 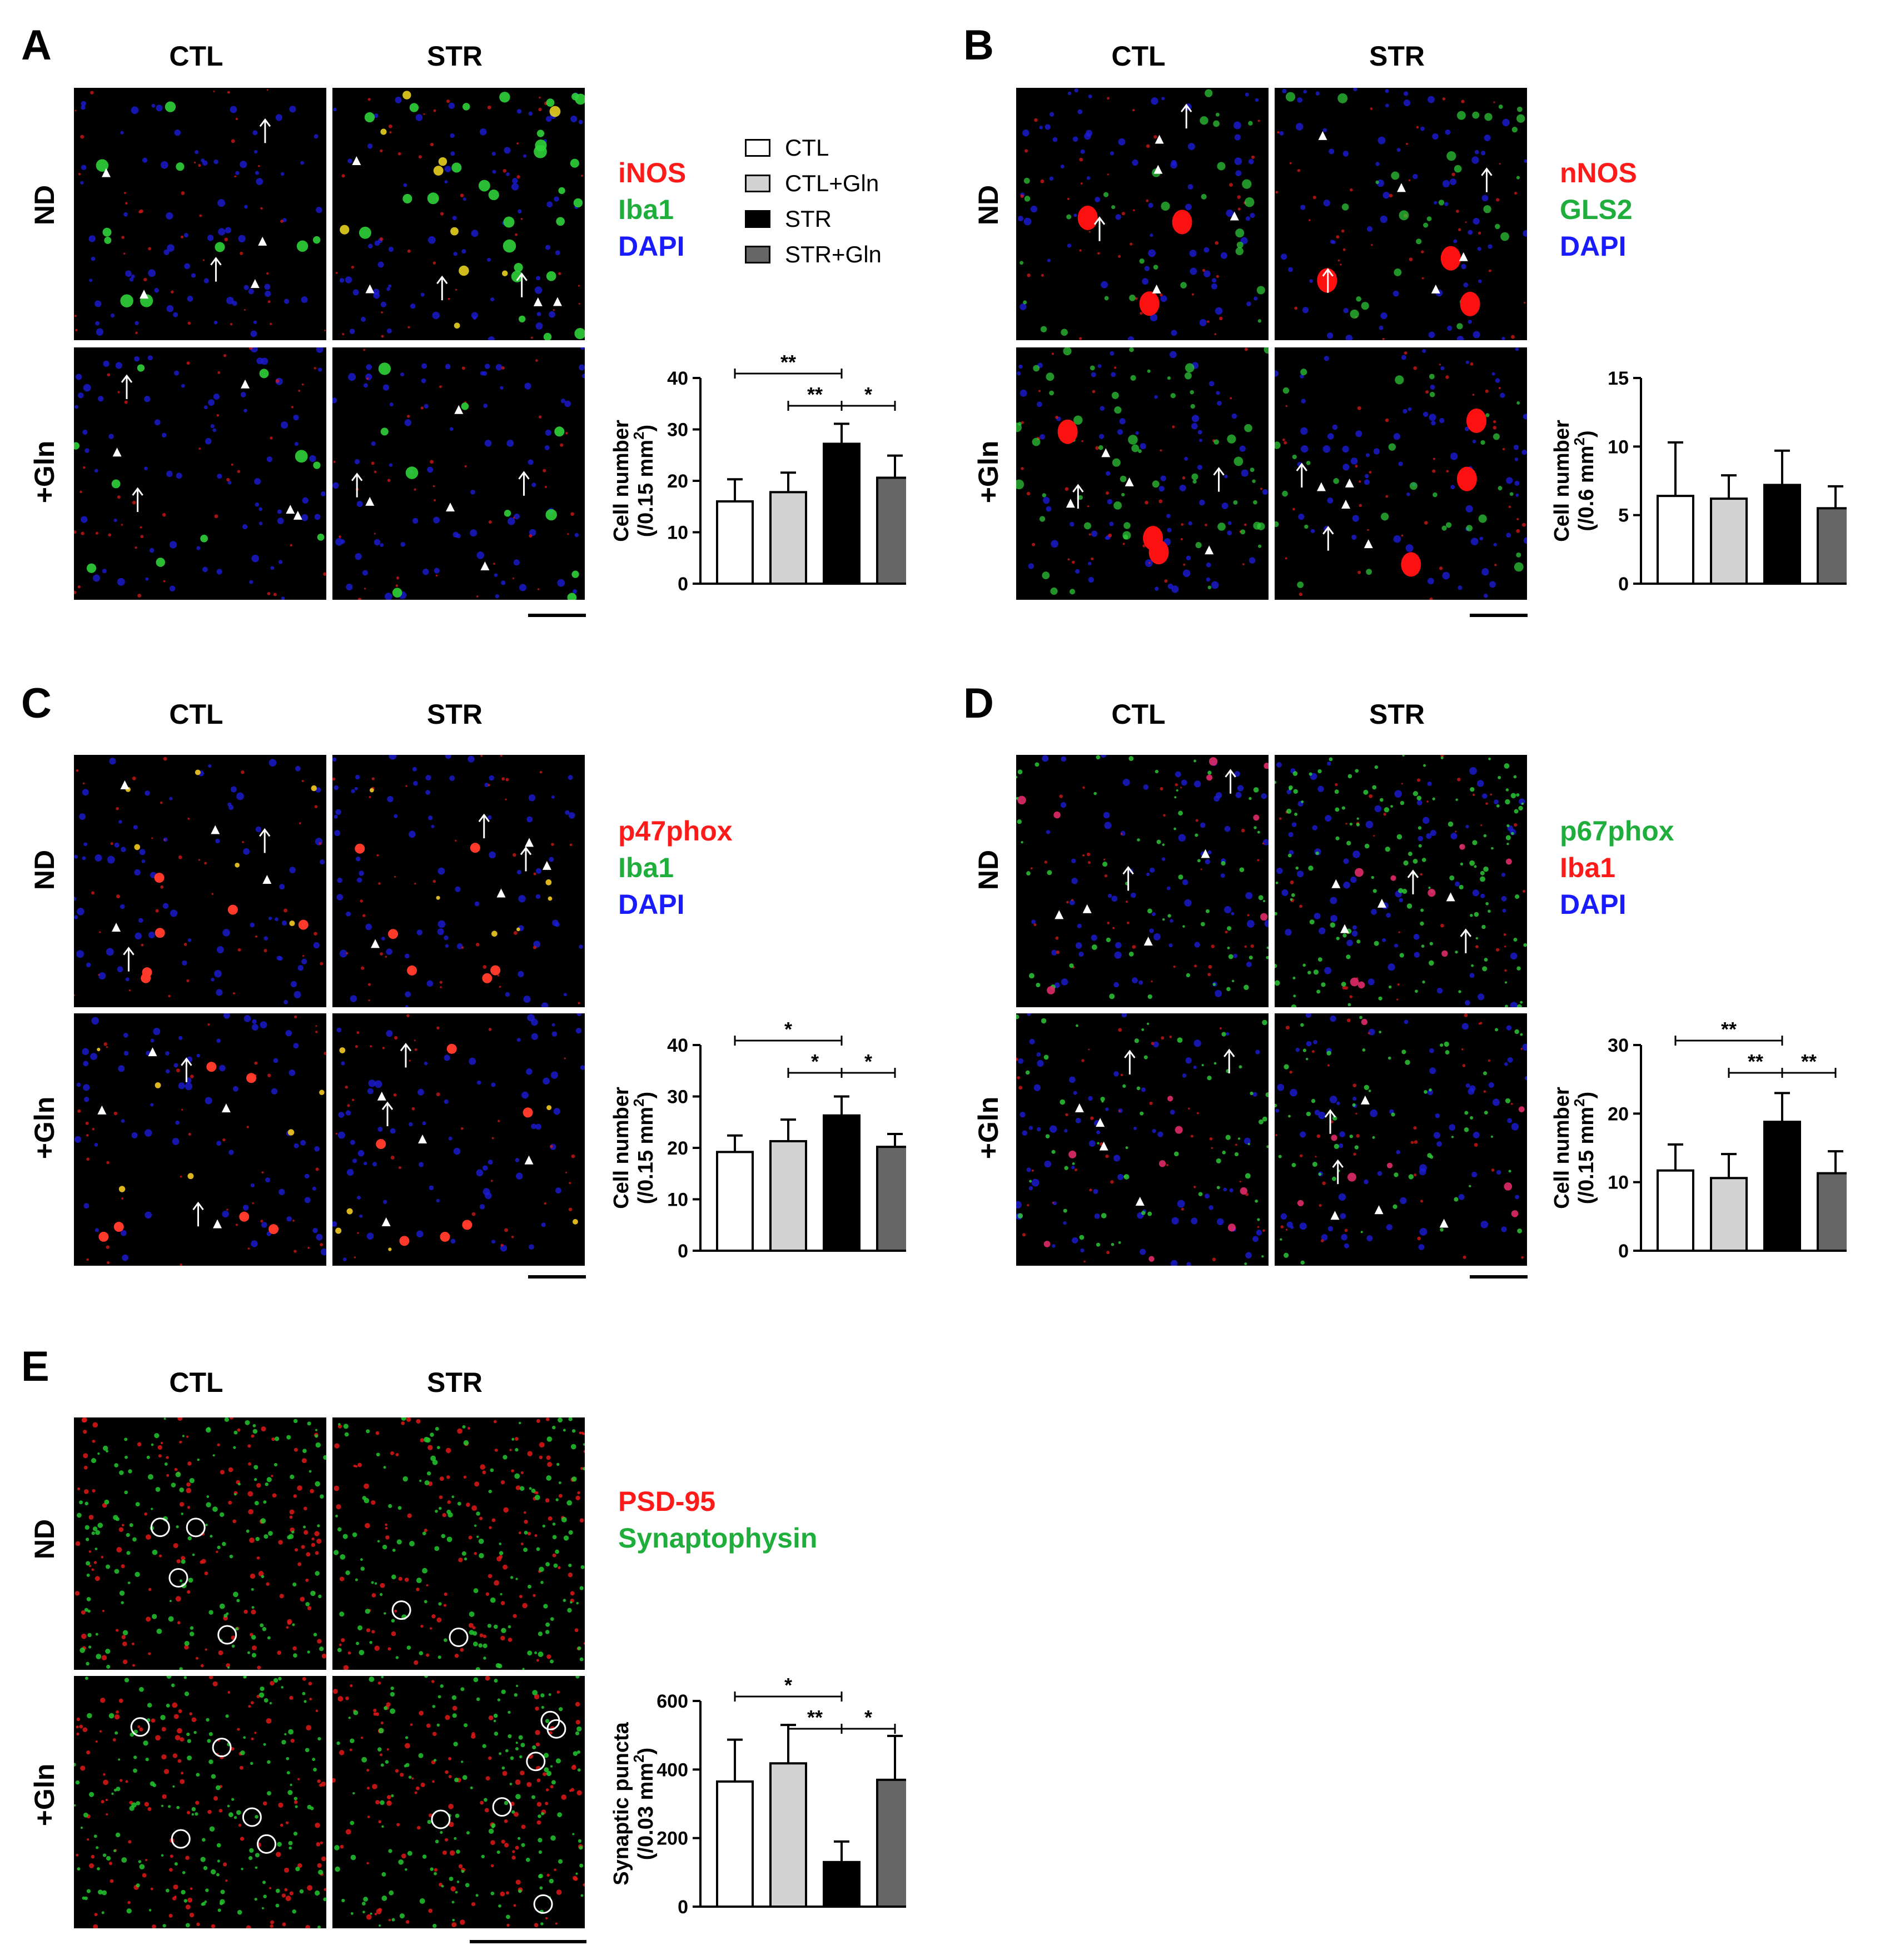 I want to click on y-tick-label: 0, so click(x=683, y=1907).